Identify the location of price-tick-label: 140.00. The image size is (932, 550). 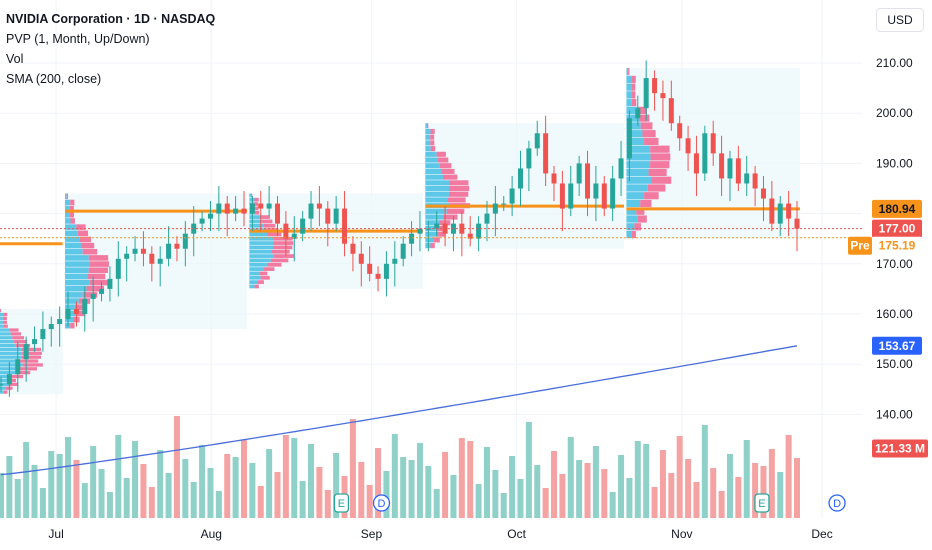
(894, 414).